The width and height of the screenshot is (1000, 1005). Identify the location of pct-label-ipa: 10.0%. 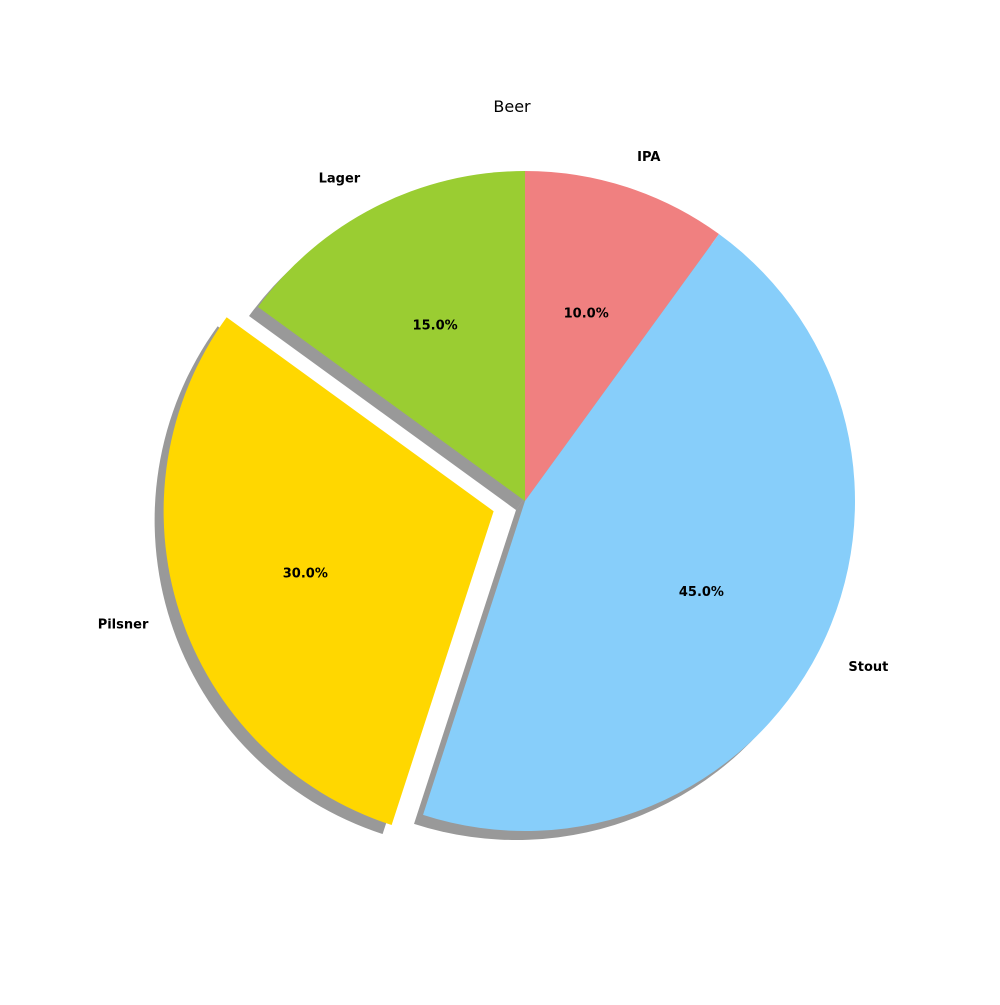
(586, 314).